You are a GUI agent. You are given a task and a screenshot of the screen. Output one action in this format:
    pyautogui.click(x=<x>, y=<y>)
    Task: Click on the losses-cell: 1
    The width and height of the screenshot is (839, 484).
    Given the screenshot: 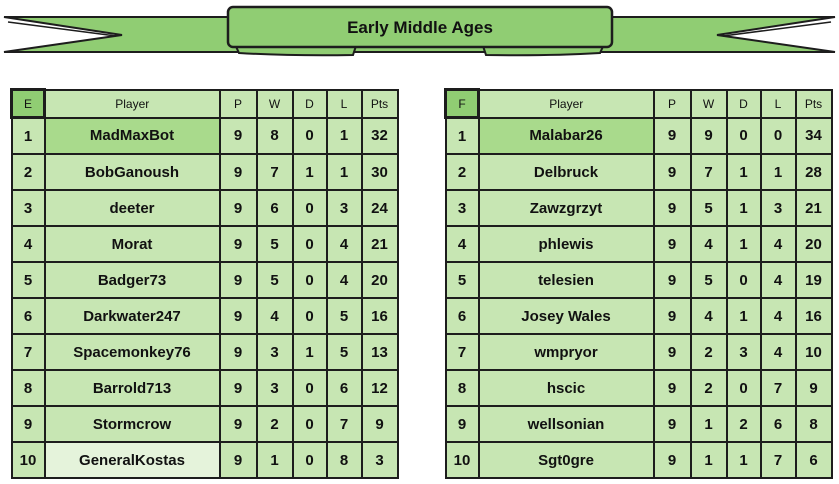 What is the action you would take?
    pyautogui.click(x=344, y=172)
    